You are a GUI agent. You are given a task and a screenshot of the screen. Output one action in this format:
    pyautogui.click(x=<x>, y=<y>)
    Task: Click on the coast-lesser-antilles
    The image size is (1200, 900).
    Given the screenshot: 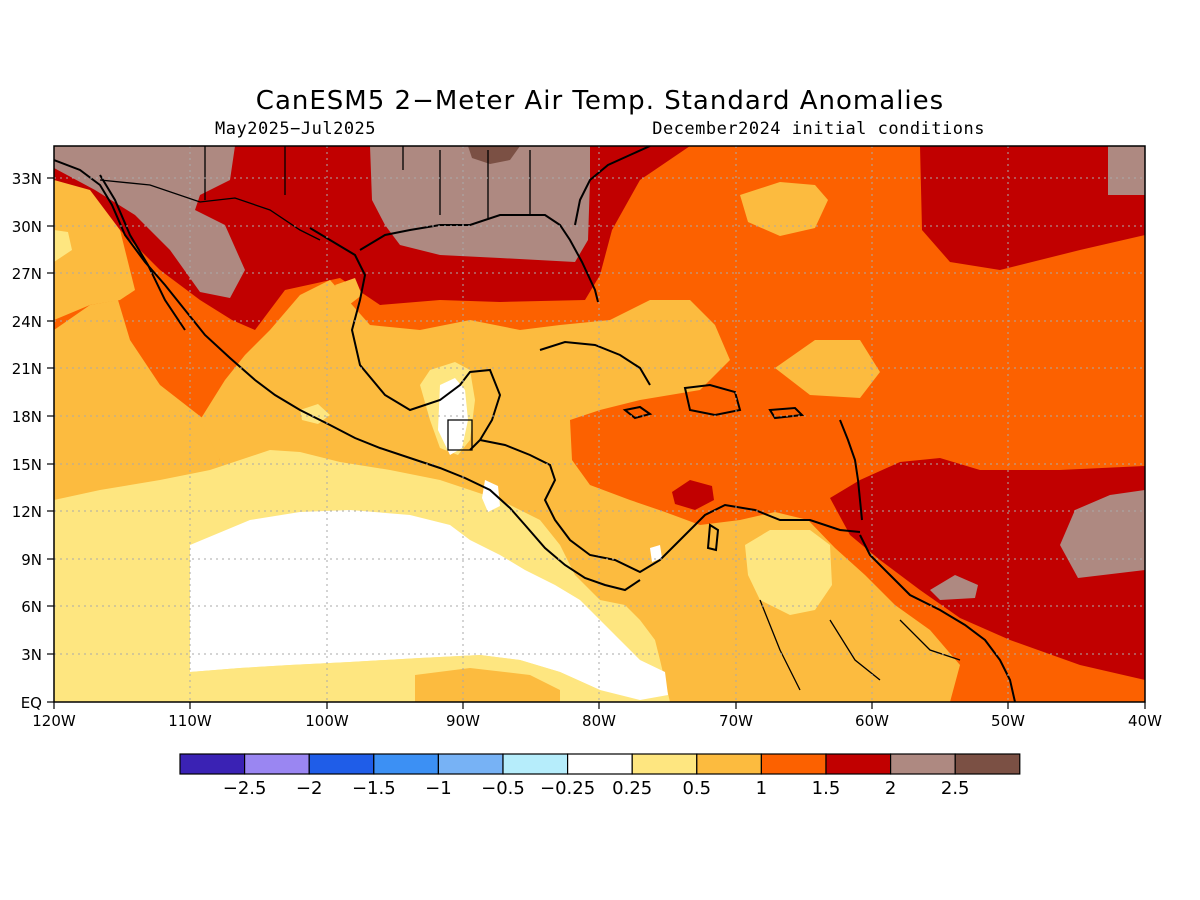 What is the action you would take?
    pyautogui.click(x=851, y=470)
    